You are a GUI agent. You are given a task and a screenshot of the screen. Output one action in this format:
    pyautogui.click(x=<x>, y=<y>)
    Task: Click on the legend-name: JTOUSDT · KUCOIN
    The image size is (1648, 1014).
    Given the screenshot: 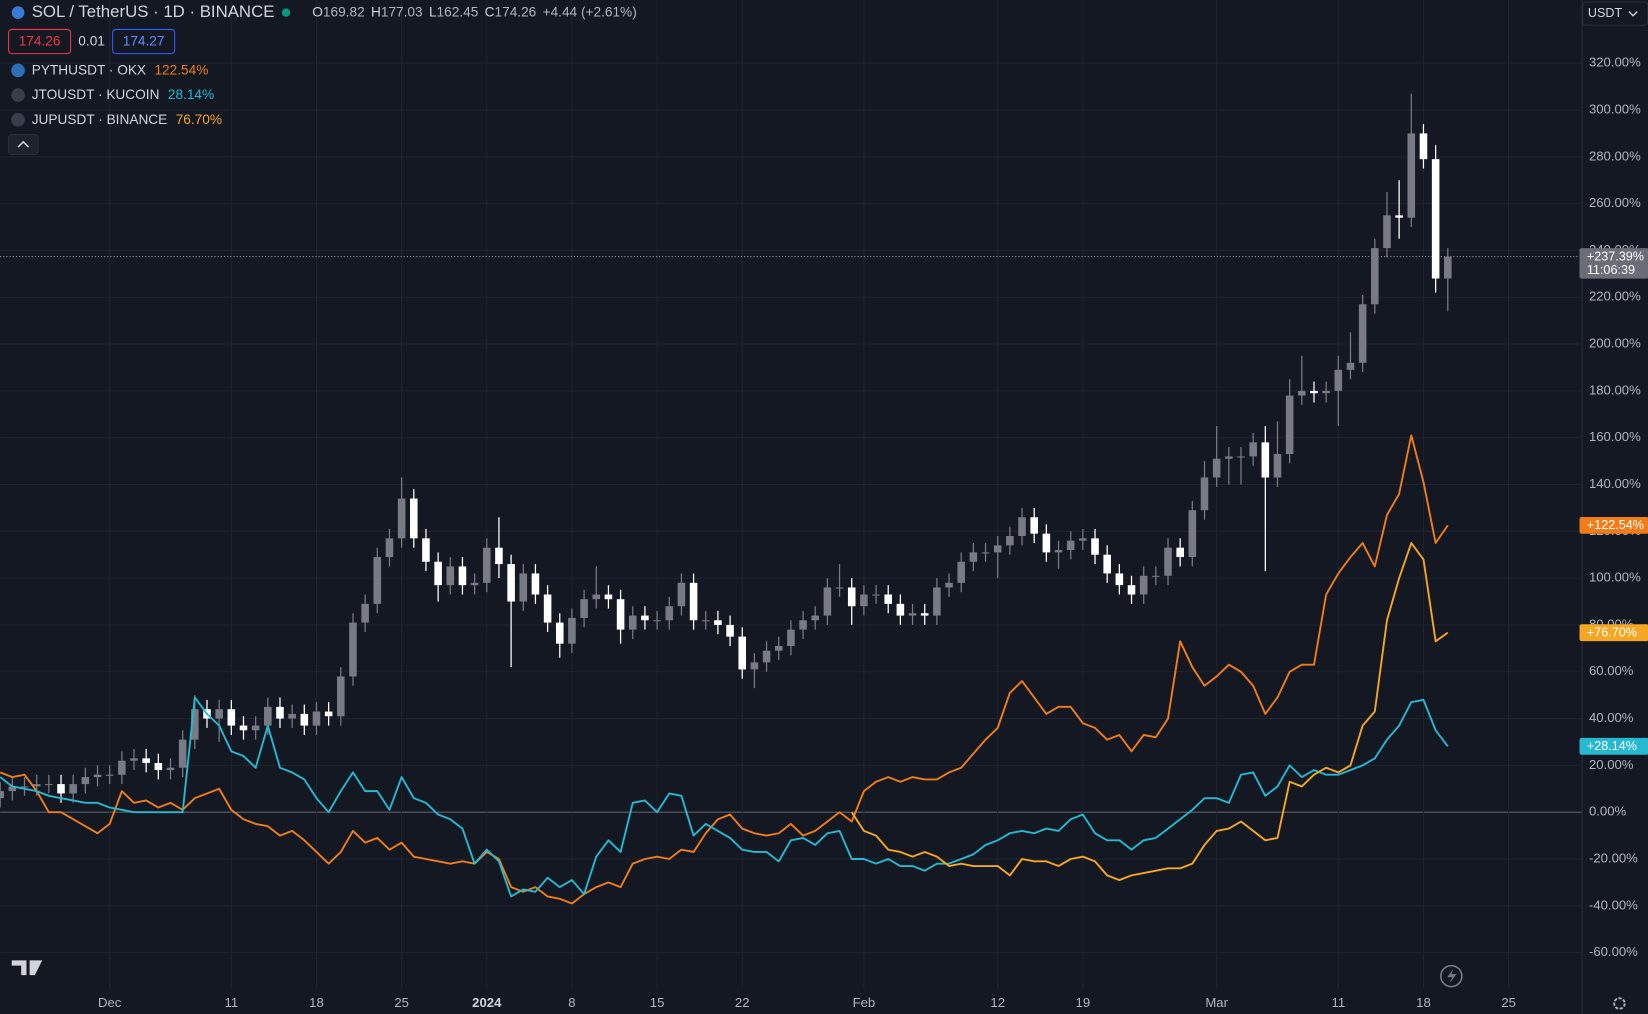 What is the action you would take?
    pyautogui.click(x=96, y=94)
    